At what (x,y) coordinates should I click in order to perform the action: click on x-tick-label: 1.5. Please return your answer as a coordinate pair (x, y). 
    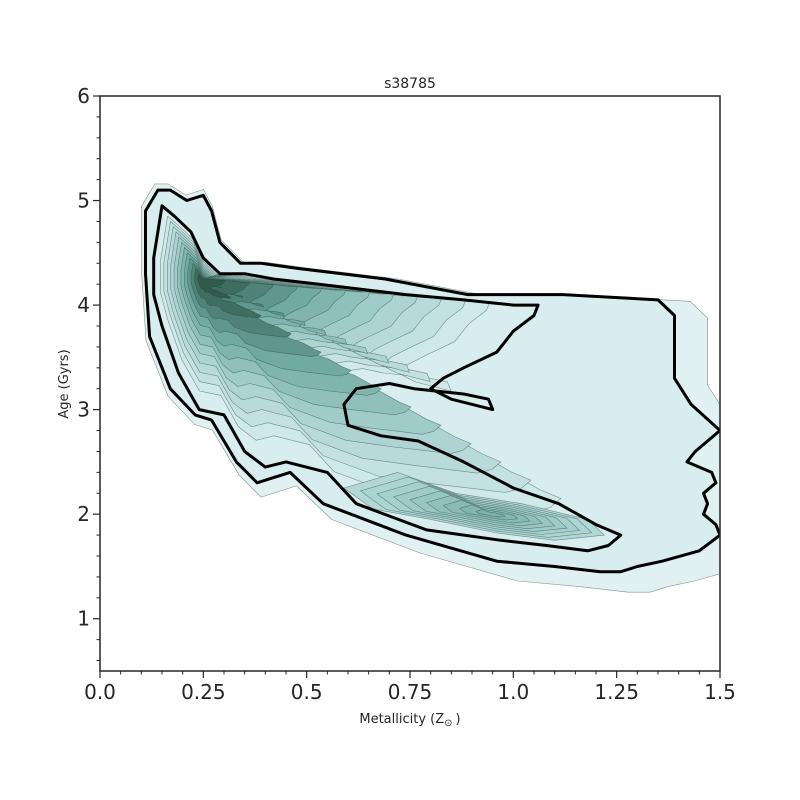
    Looking at the image, I should click on (720, 692).